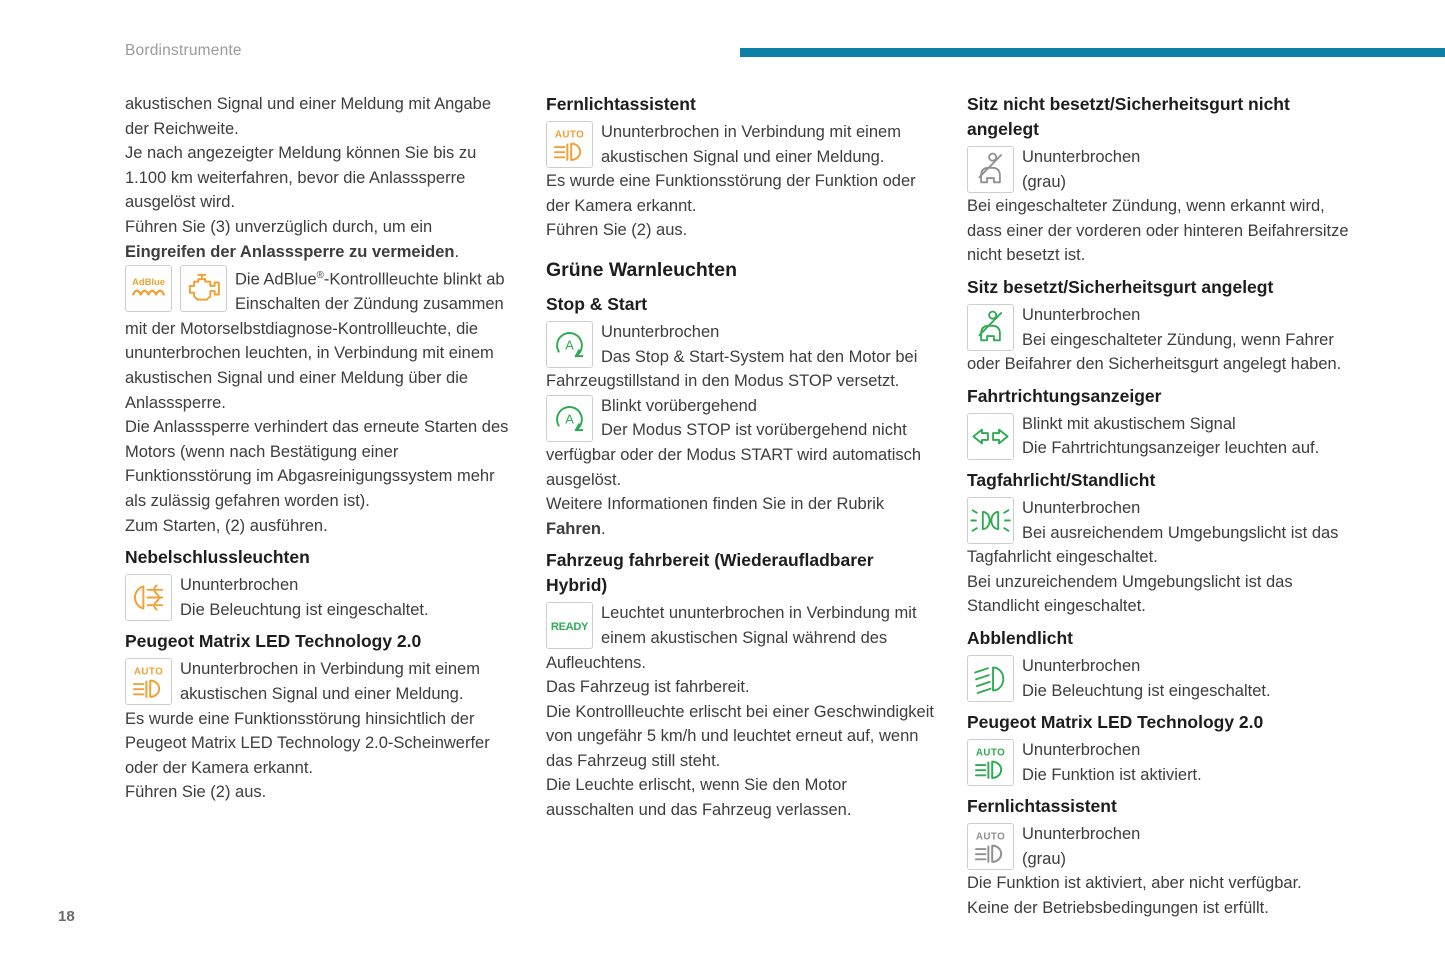 Image resolution: width=1445 pixels, height=964 pixels. Describe the element at coordinates (320, 276) in the screenshot. I see `text-segment: ®` at that location.